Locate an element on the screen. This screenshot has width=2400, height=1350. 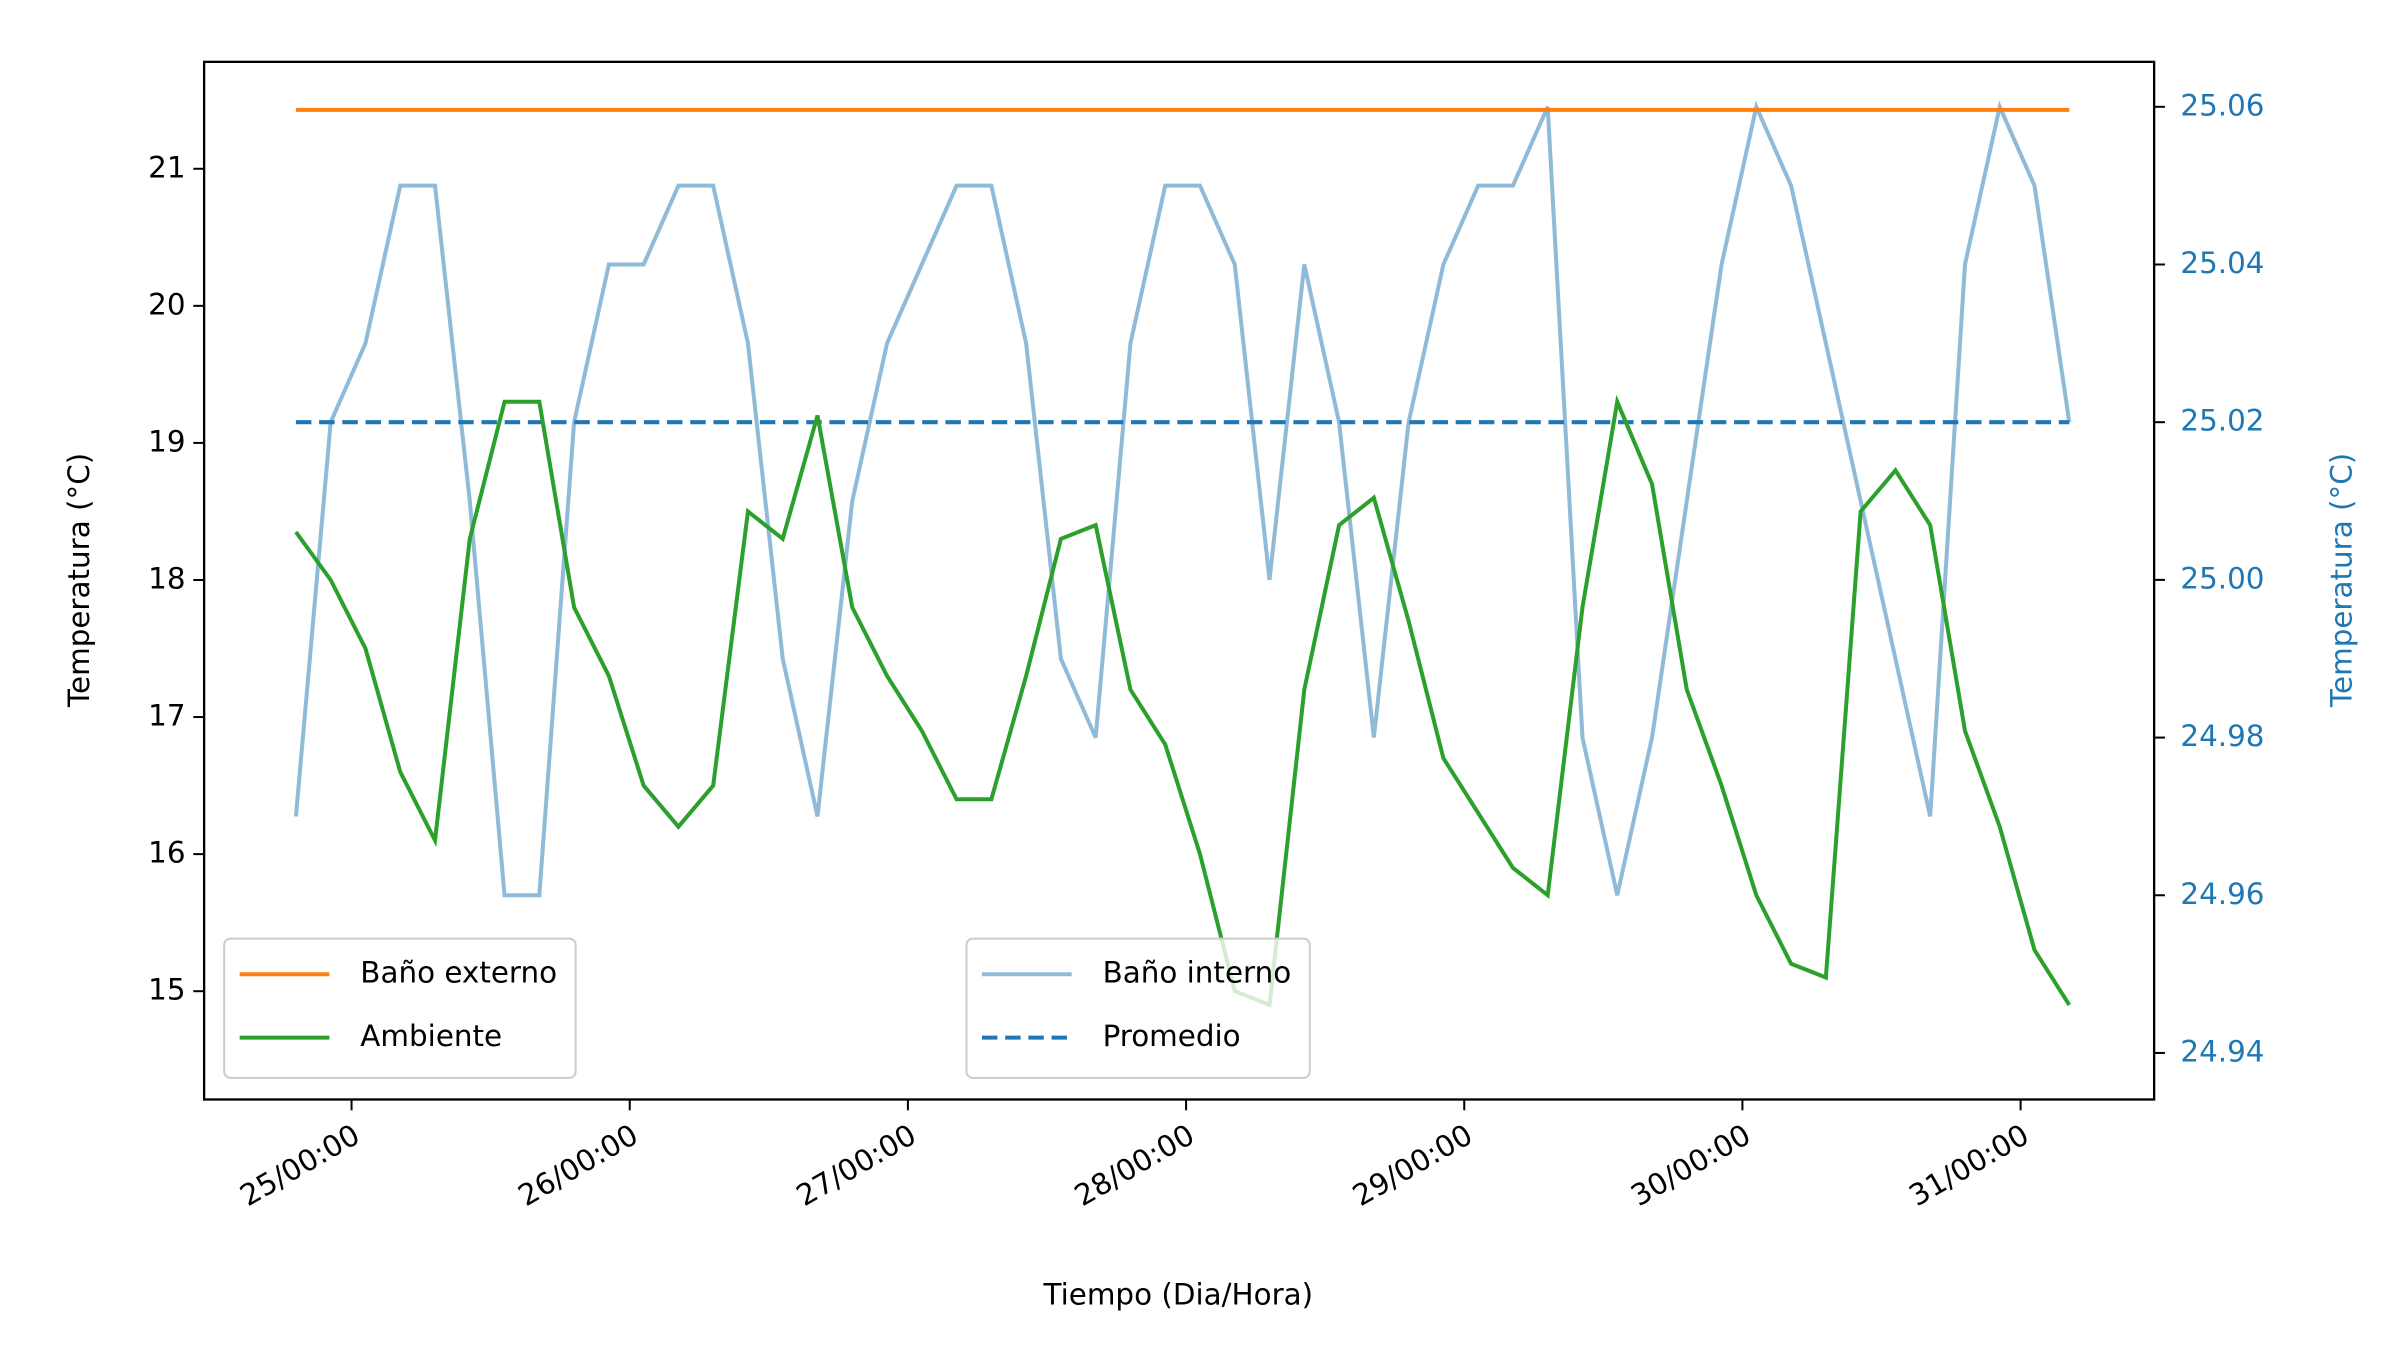
x-tick-label: 27/00:00 is located at coordinates (856, 1164).